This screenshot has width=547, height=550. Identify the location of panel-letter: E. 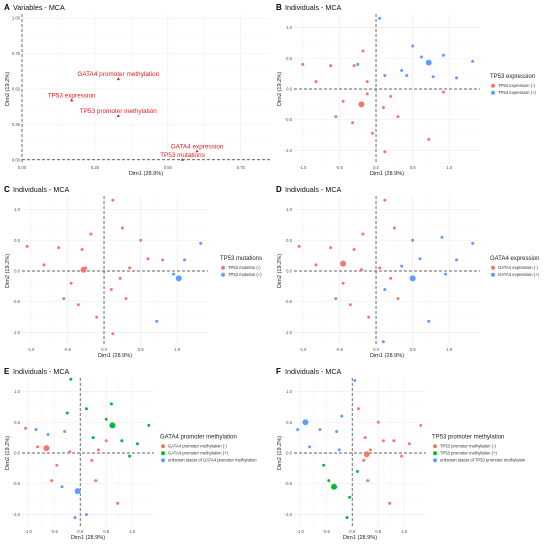
(7, 371).